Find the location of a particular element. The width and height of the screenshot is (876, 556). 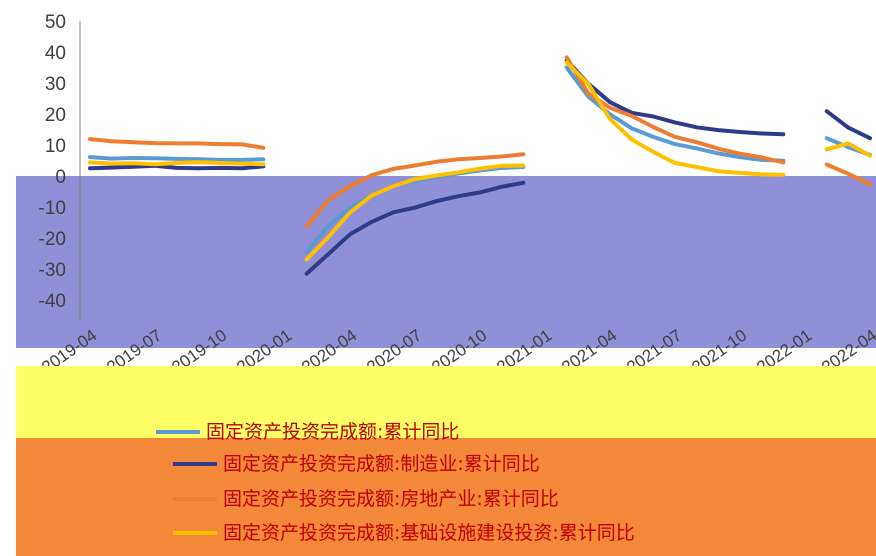

y-tick-label: -20 is located at coordinates (52, 239).